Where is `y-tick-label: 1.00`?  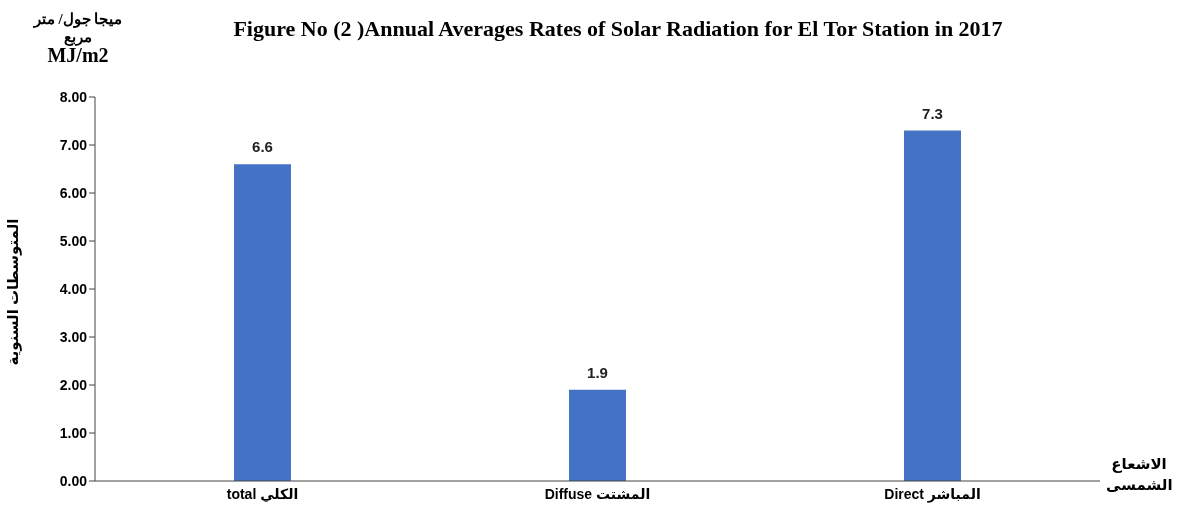
y-tick-label: 1.00 is located at coordinates (73, 432).